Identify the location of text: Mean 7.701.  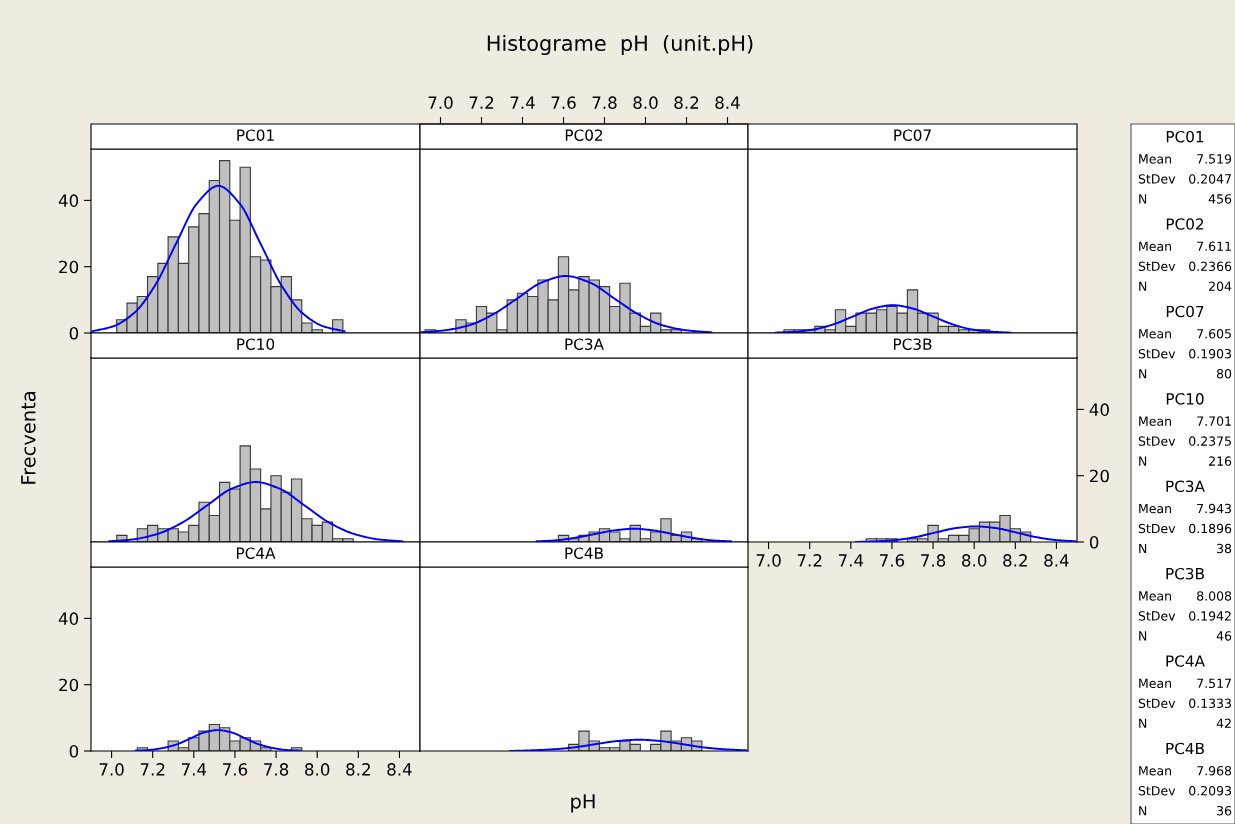
(1185, 421).